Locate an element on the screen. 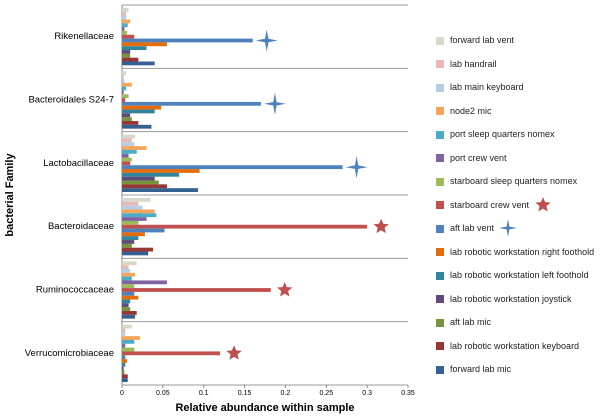 The image size is (600, 420). x-tick-label: 0.3 is located at coordinates (367, 393).